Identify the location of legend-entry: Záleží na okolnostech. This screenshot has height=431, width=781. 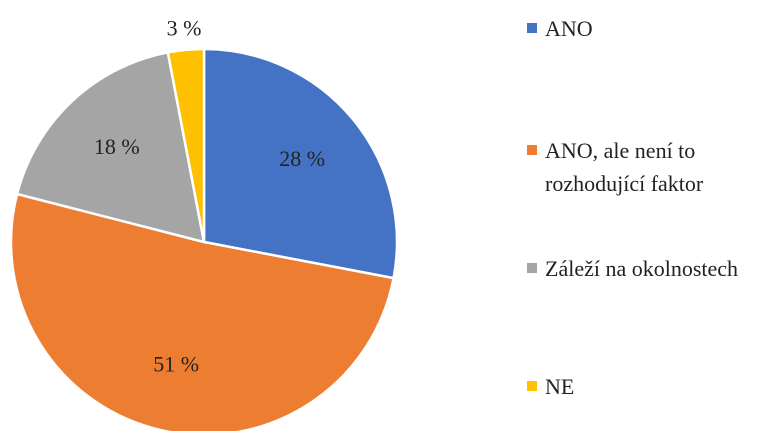
(648, 268).